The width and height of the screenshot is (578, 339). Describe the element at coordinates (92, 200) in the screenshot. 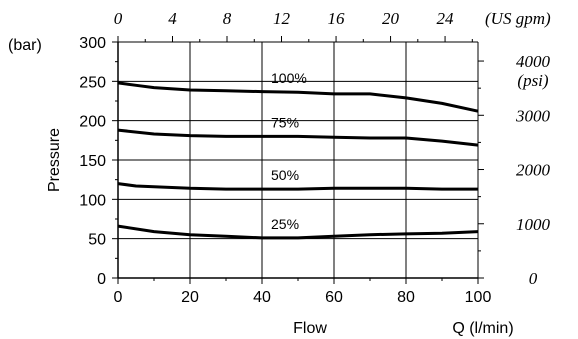

I see `y-tick-label: 100` at that location.